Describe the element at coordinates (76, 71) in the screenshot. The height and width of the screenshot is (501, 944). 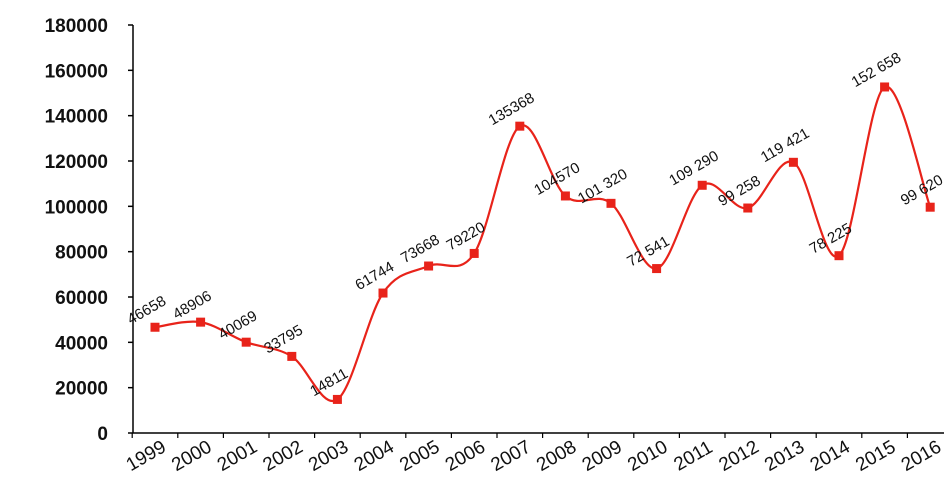
I see `y-tick-label: 160000` at that location.